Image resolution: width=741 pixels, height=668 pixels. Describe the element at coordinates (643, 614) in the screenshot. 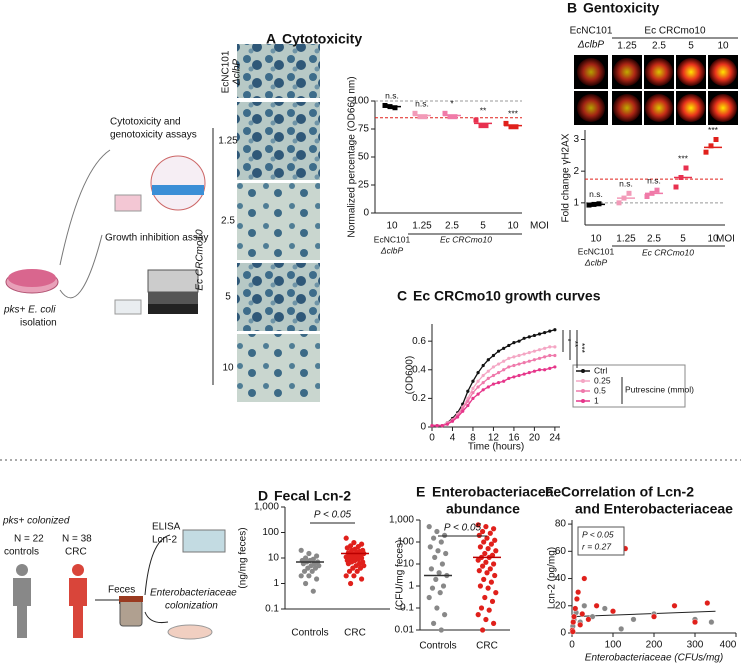

I see `fit-line` at that location.